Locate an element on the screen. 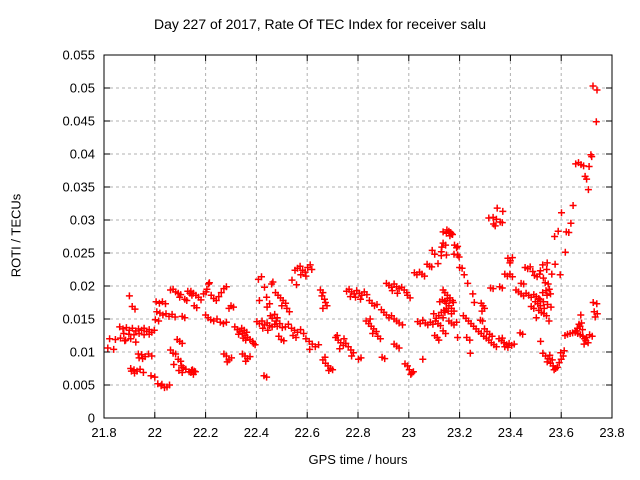  y-tick-label: 0.04 is located at coordinates (82, 154).